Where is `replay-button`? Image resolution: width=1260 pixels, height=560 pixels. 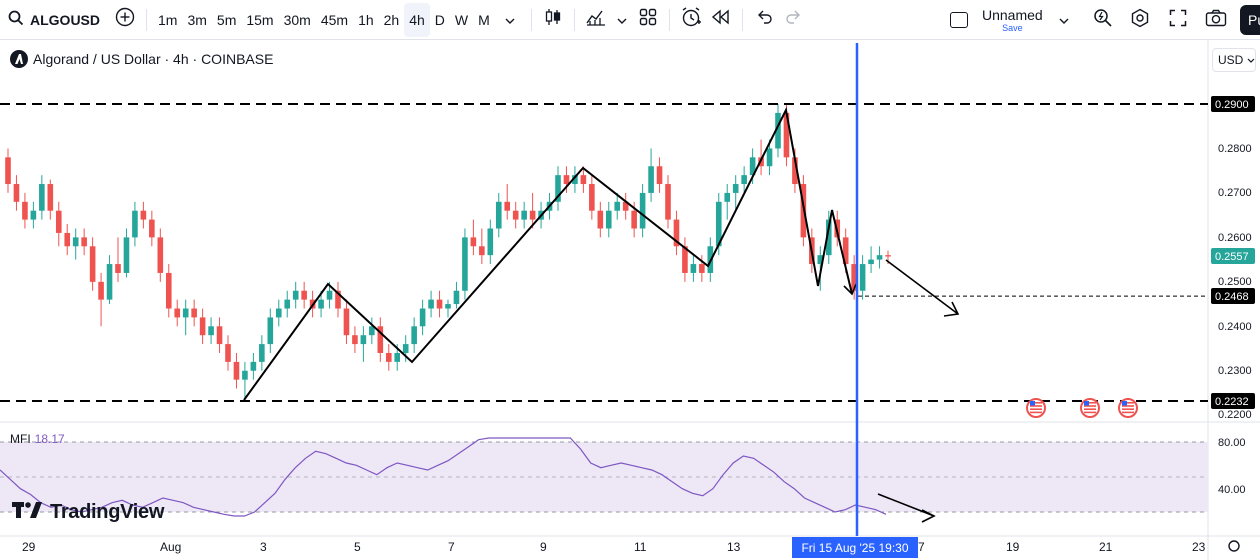
replay-button is located at coordinates (721, 20).